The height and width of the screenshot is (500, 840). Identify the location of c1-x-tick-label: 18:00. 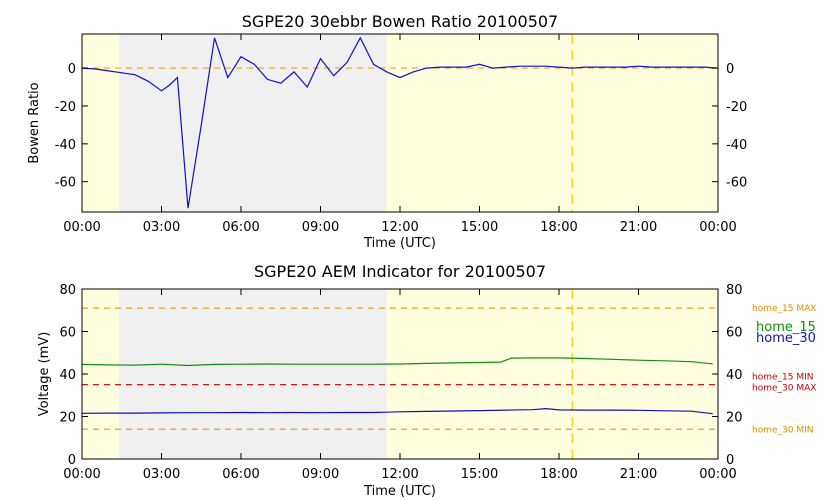
(558, 227).